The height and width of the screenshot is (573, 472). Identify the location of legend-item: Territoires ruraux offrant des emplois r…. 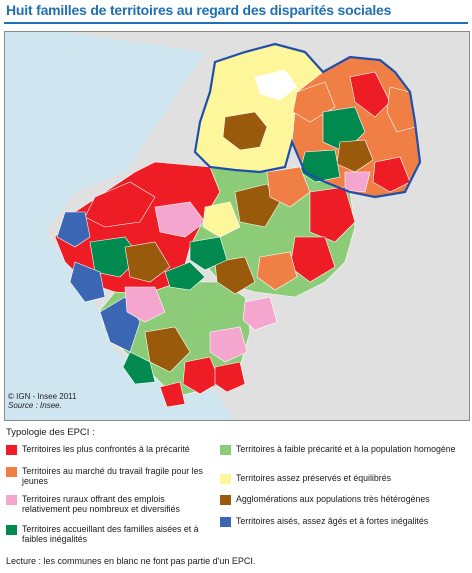
(106, 504).